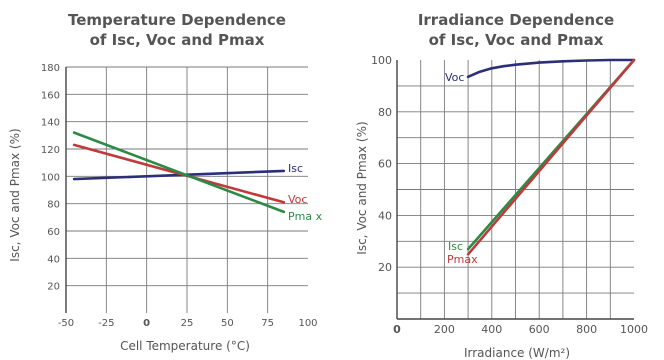 The height and width of the screenshot is (360, 664). Describe the element at coordinates (187, 323) in the screenshot. I see `temperature-chart-x-tick-label: 25` at that location.